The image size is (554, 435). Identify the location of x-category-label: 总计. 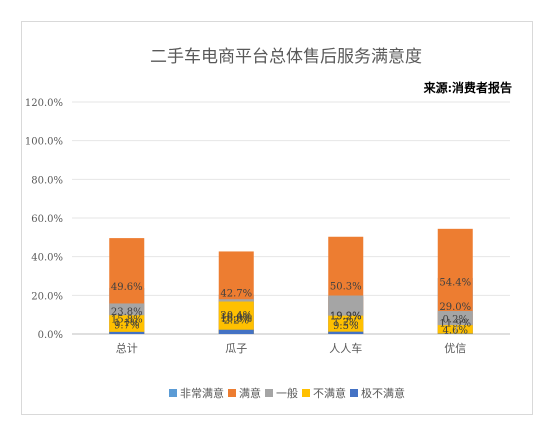
(127, 348).